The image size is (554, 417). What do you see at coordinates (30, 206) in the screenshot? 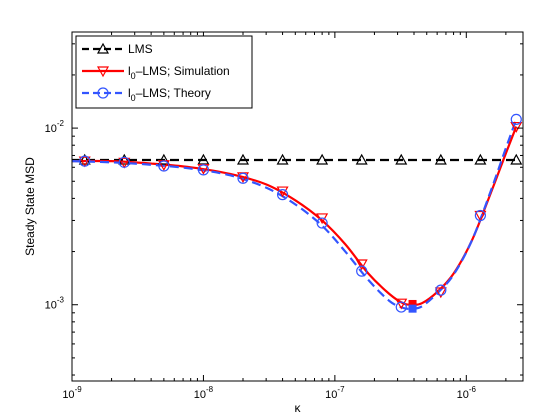
I see `y-axis-title: Steady State MSD` at bounding box center [30, 206].